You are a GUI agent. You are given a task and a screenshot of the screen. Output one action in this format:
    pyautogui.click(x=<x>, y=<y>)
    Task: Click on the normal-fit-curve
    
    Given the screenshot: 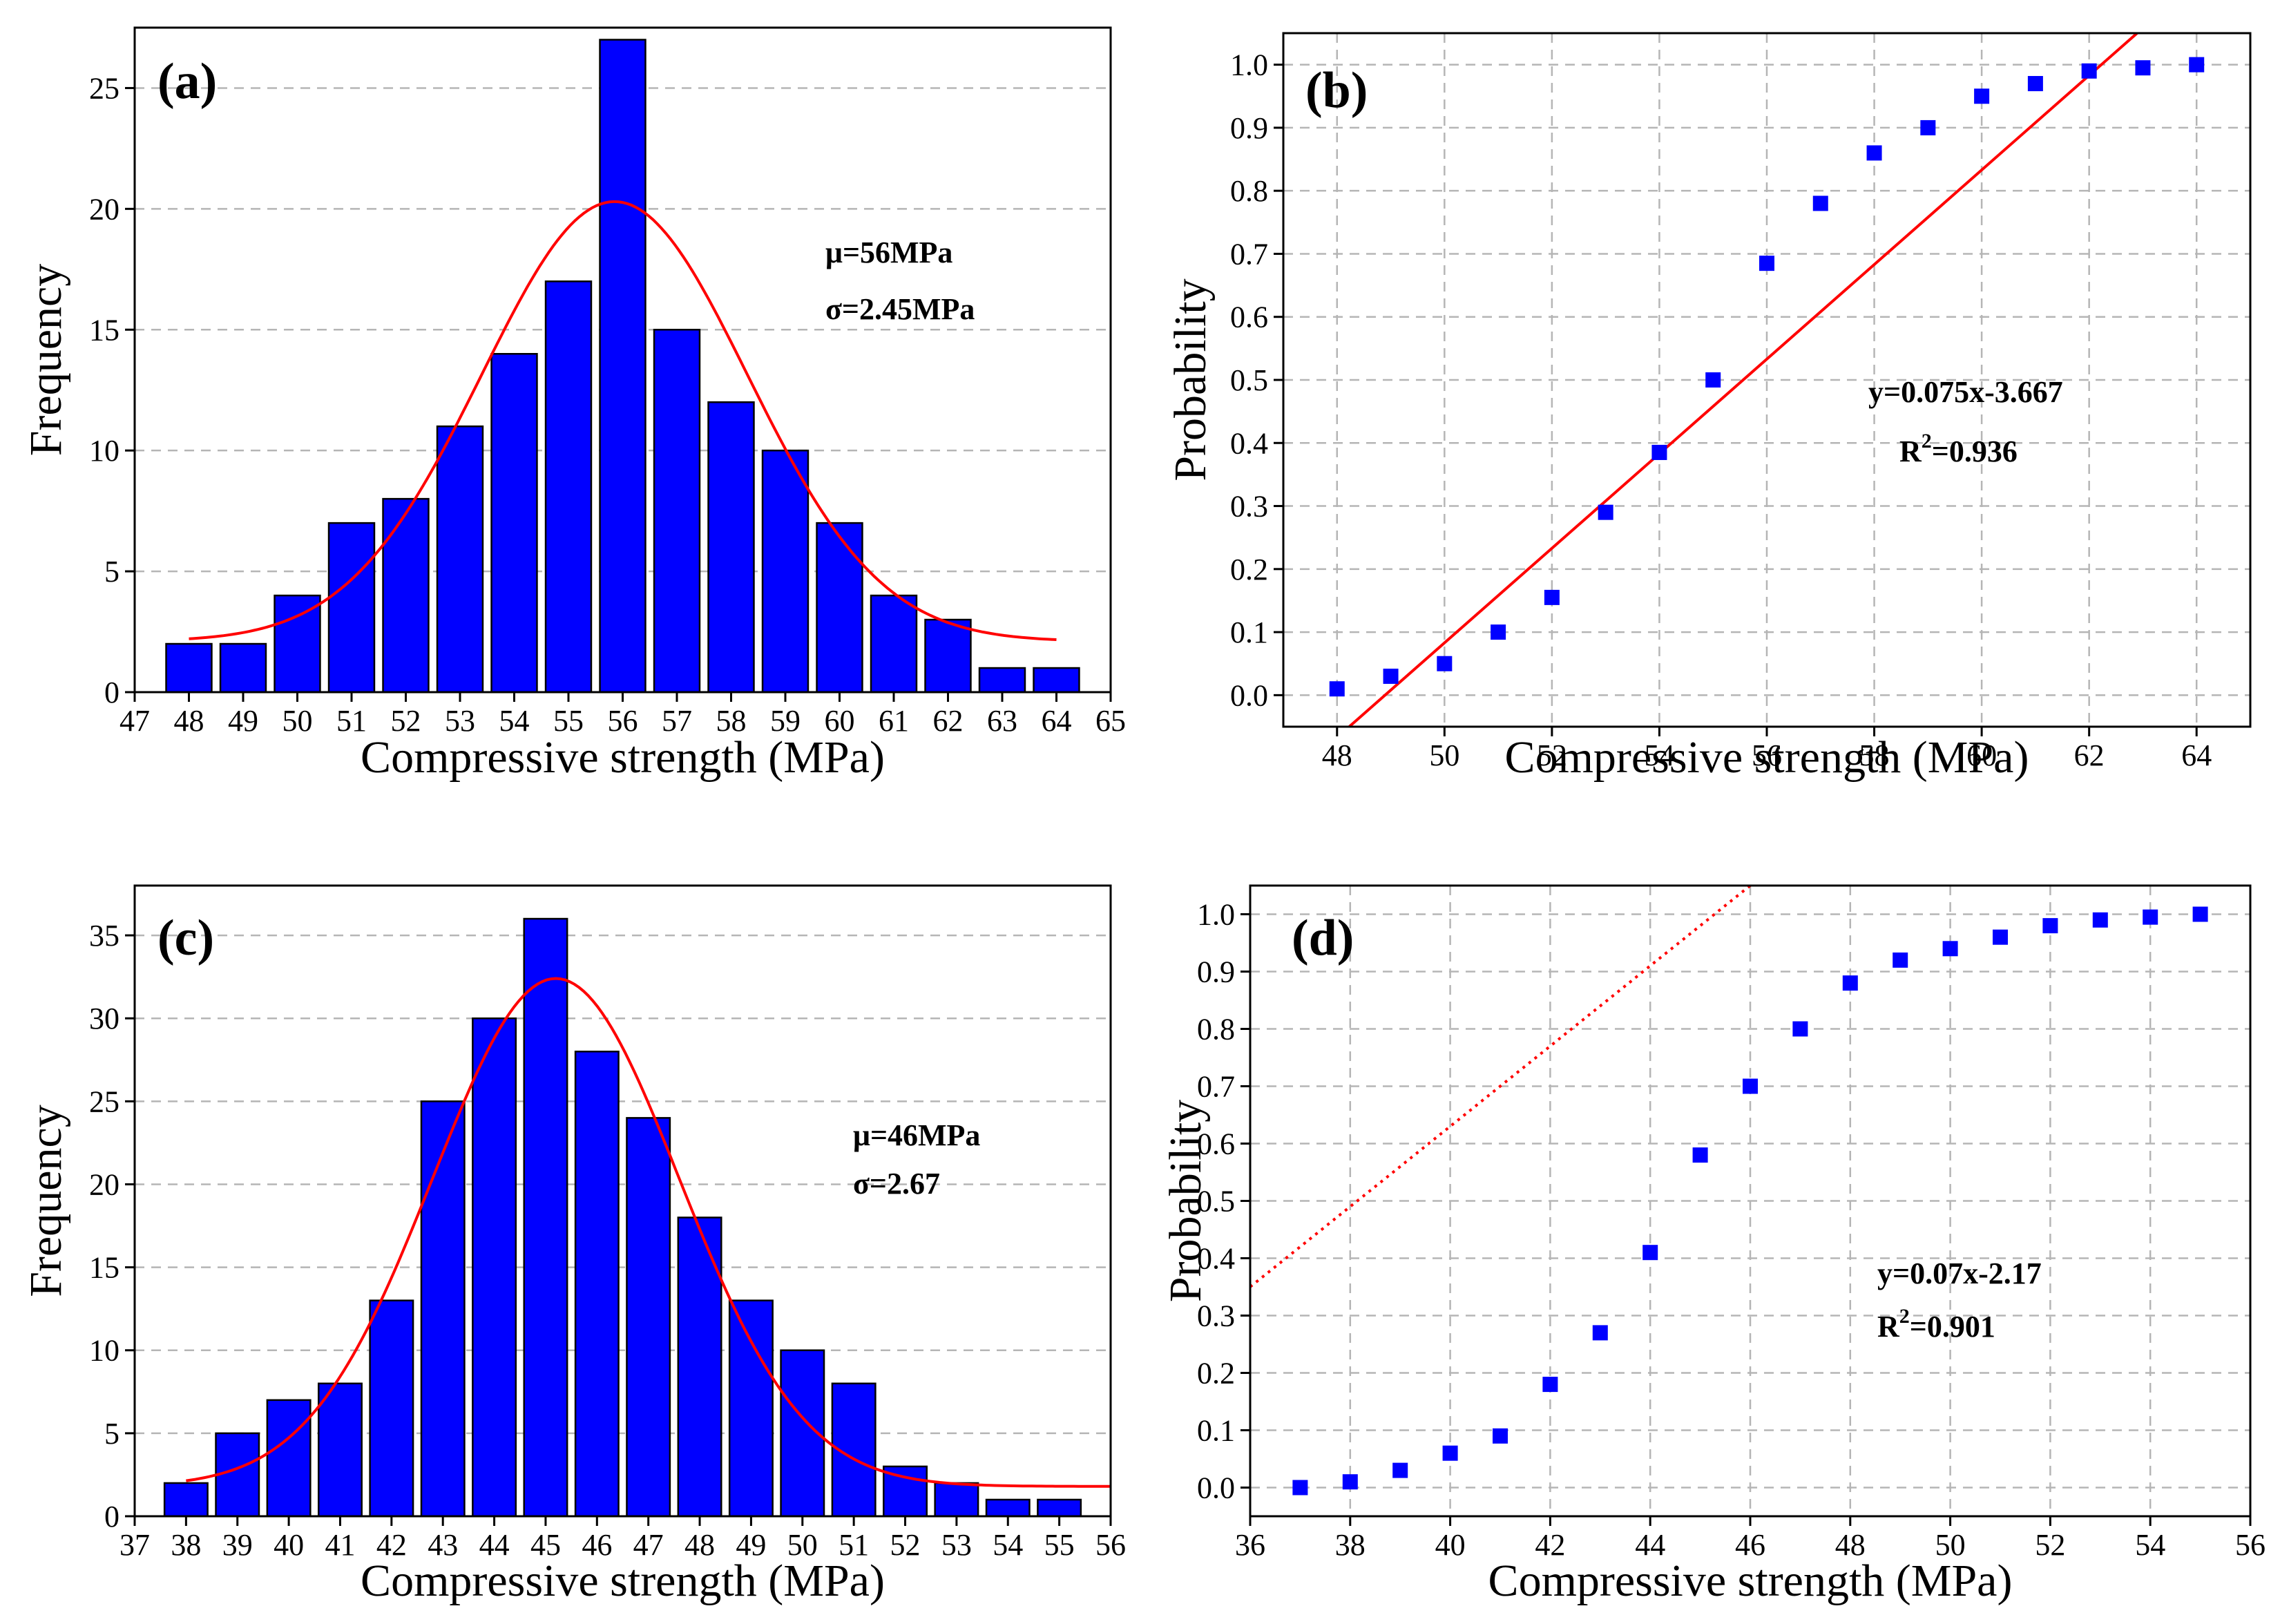 What is the action you would take?
    pyautogui.click(x=623, y=420)
    